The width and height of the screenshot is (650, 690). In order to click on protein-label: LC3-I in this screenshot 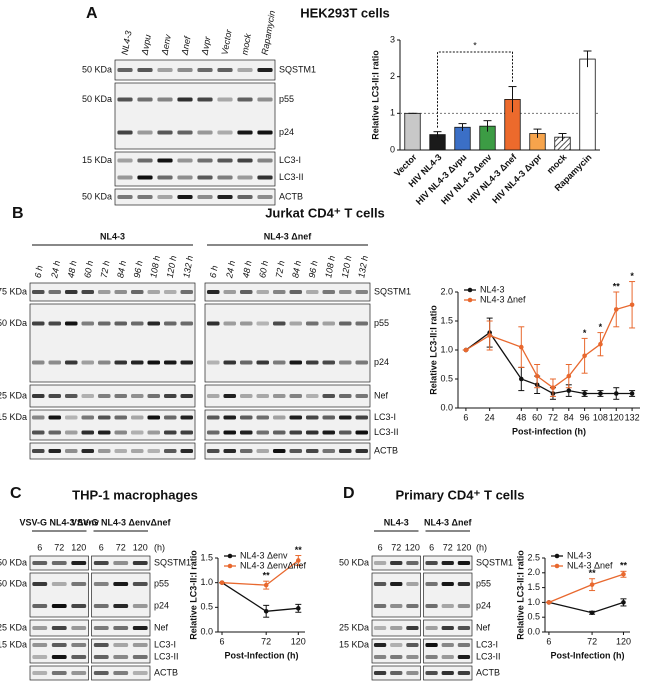, I will do `click(487, 644)`.